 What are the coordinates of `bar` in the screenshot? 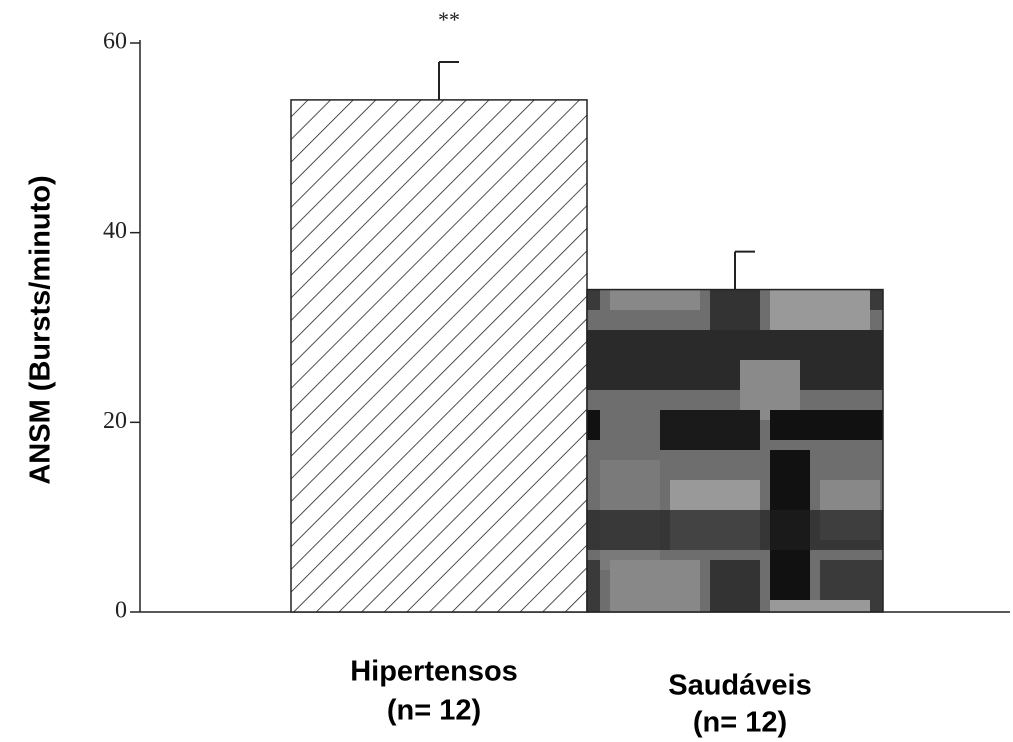 It's located at (735, 450).